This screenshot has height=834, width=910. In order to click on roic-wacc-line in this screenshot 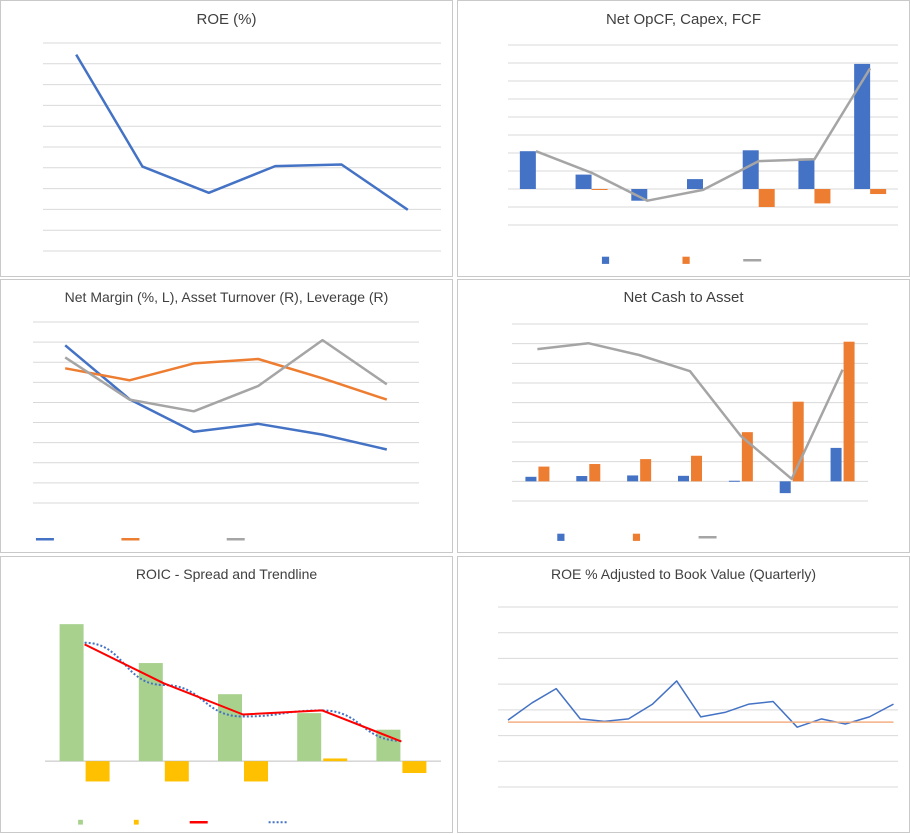, I will do `click(243, 692)`.